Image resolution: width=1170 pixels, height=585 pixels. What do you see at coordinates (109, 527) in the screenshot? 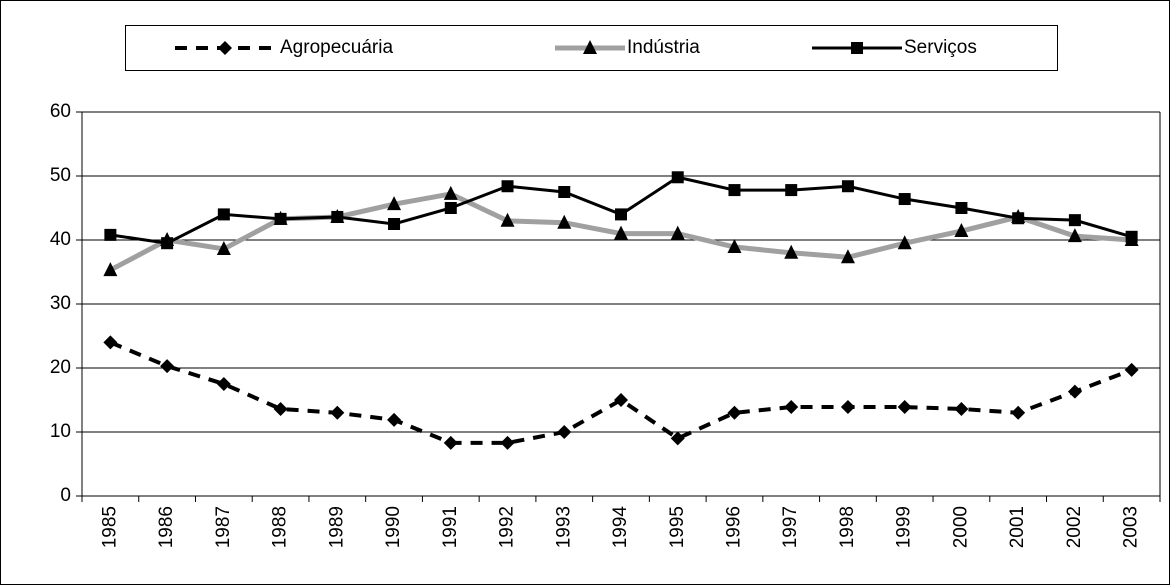
I see `x-tick-label: 1985` at bounding box center [109, 527].